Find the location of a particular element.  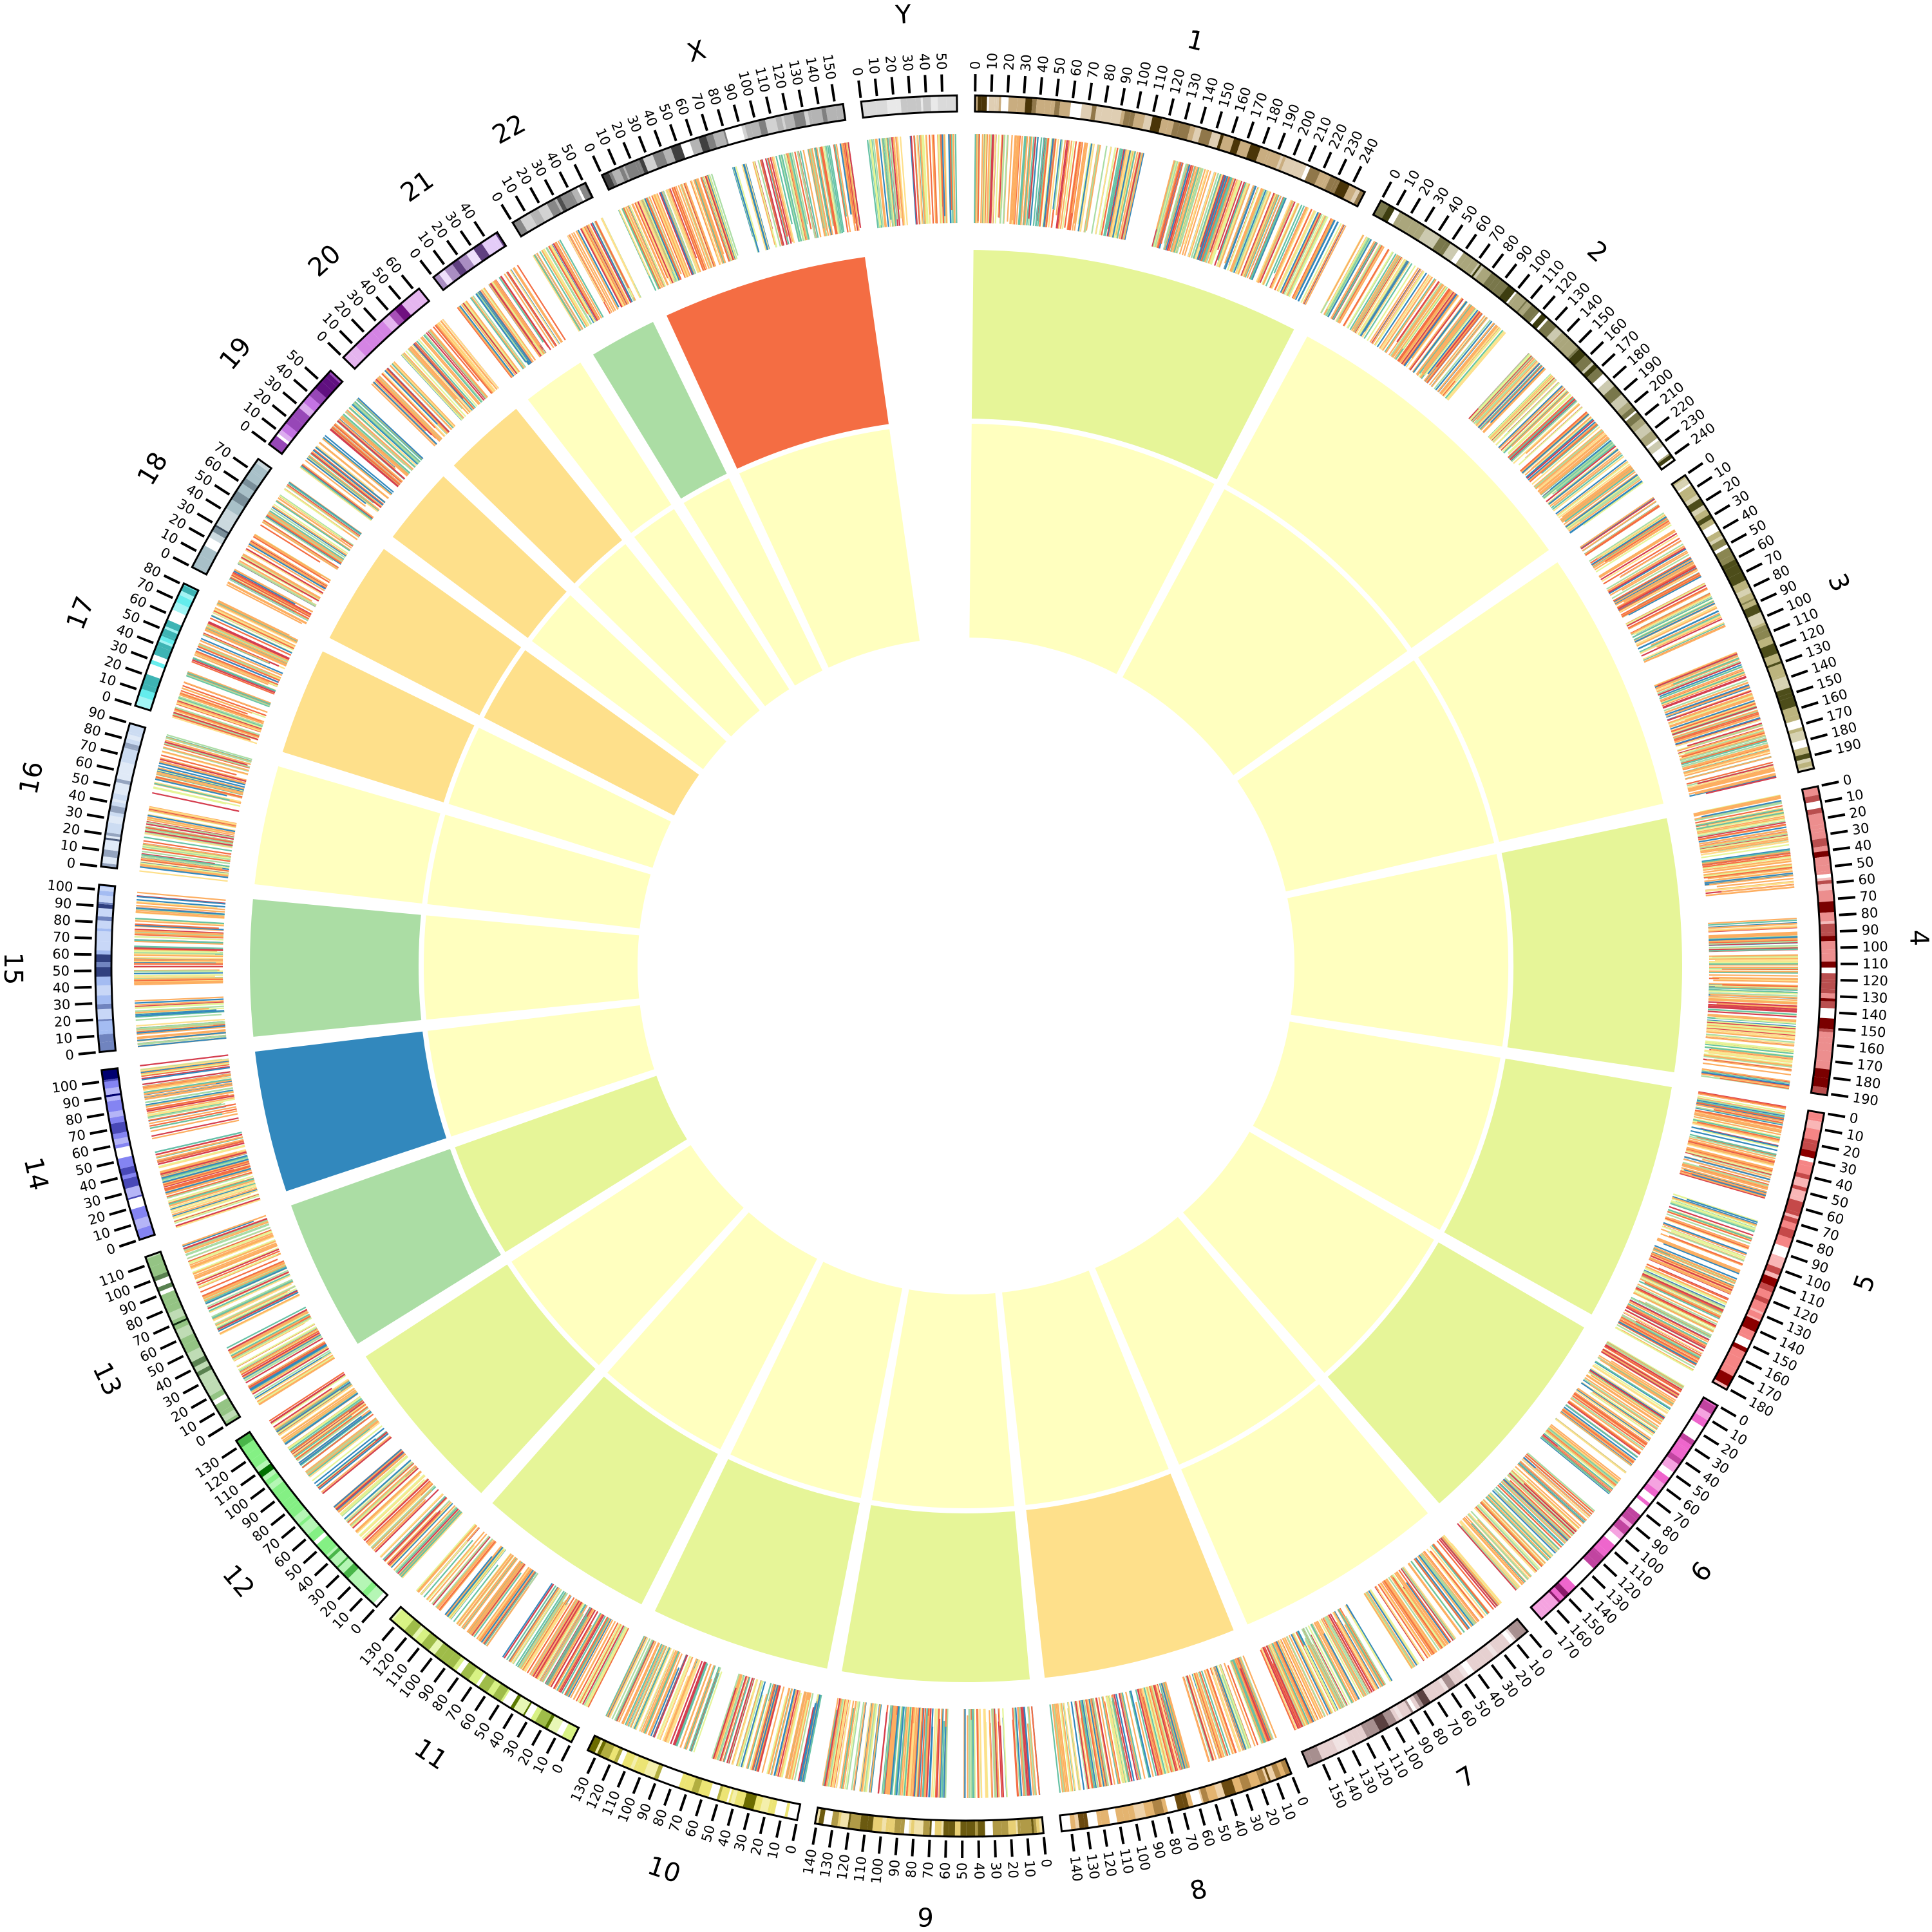

inner-ring-segment-chr4 is located at coordinates (1397, 950).